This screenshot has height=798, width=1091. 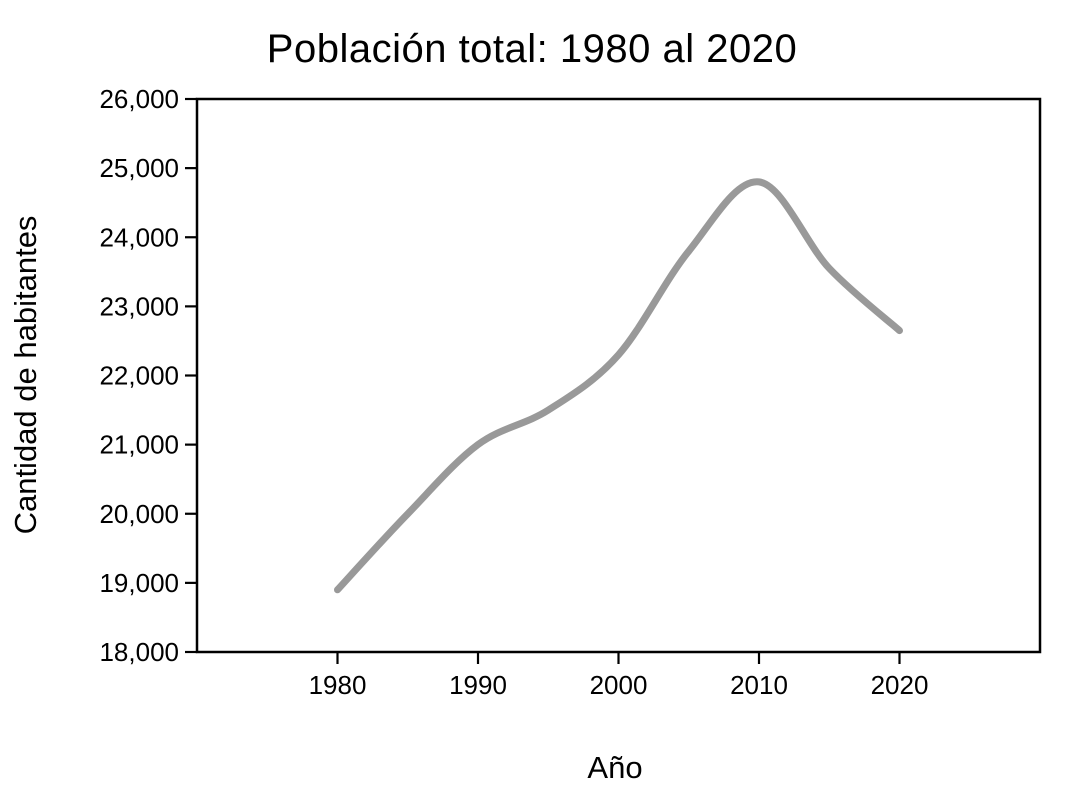 I want to click on y-tick-label: 25,000, so click(x=139, y=168).